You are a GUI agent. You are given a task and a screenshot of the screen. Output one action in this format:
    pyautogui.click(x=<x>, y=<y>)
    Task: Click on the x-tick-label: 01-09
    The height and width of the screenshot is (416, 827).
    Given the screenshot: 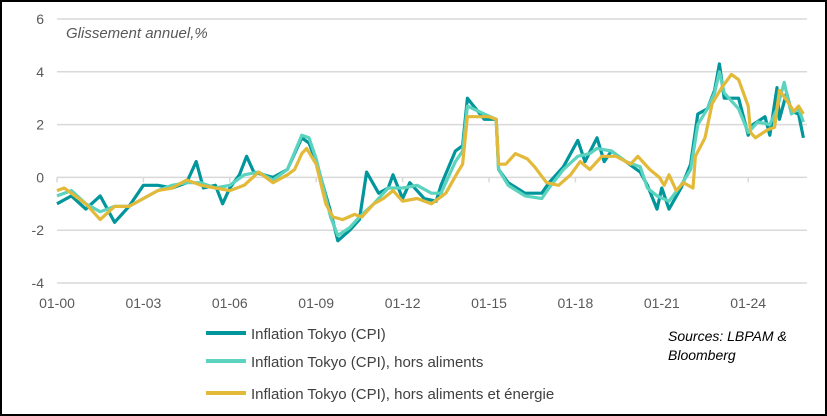 What is the action you would take?
    pyautogui.click(x=316, y=303)
    